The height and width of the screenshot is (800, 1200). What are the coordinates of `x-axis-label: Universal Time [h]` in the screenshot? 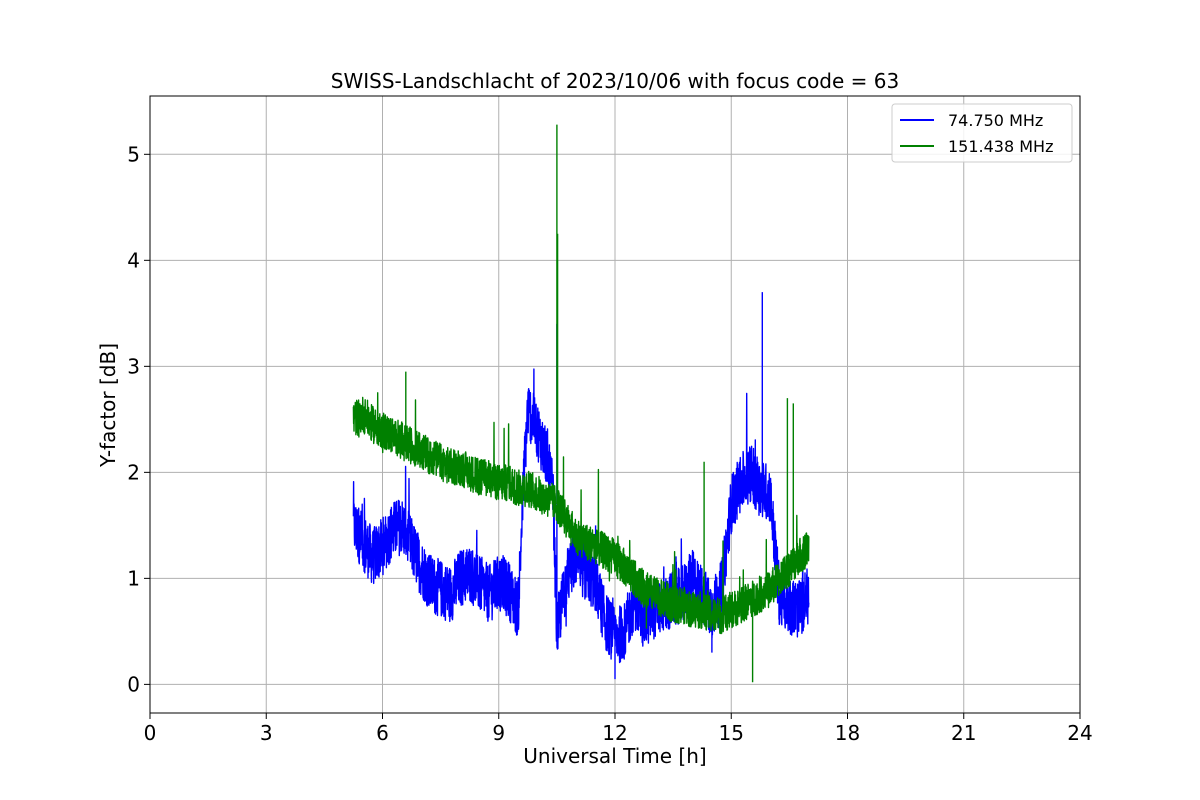 It's located at (614, 756).